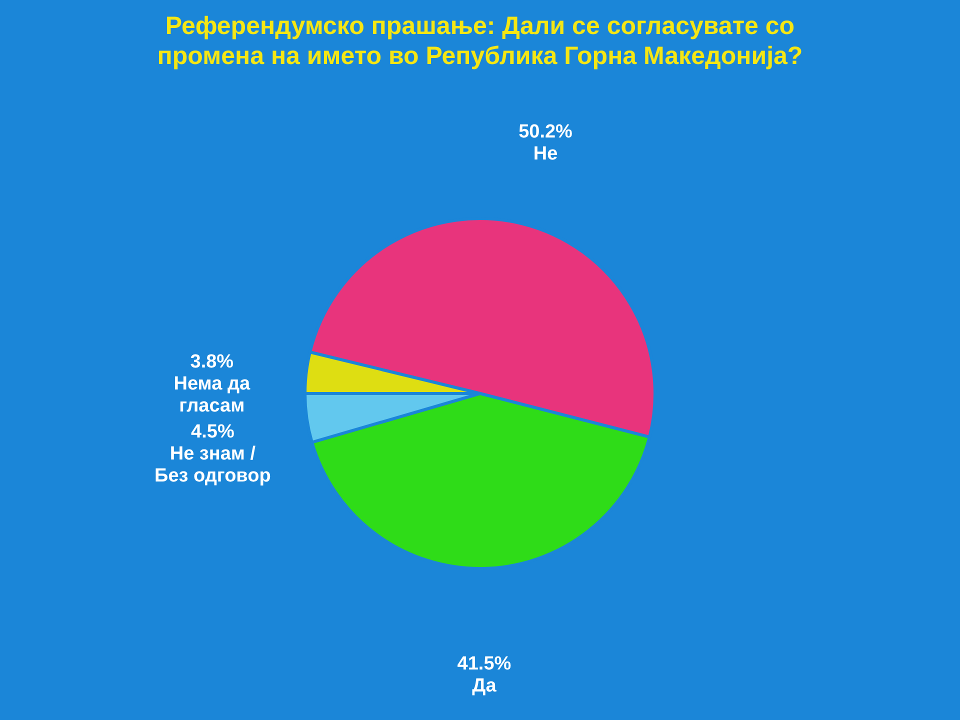 Image resolution: width=960 pixels, height=720 pixels. I want to click on data-label: 41.5%, so click(484, 663).